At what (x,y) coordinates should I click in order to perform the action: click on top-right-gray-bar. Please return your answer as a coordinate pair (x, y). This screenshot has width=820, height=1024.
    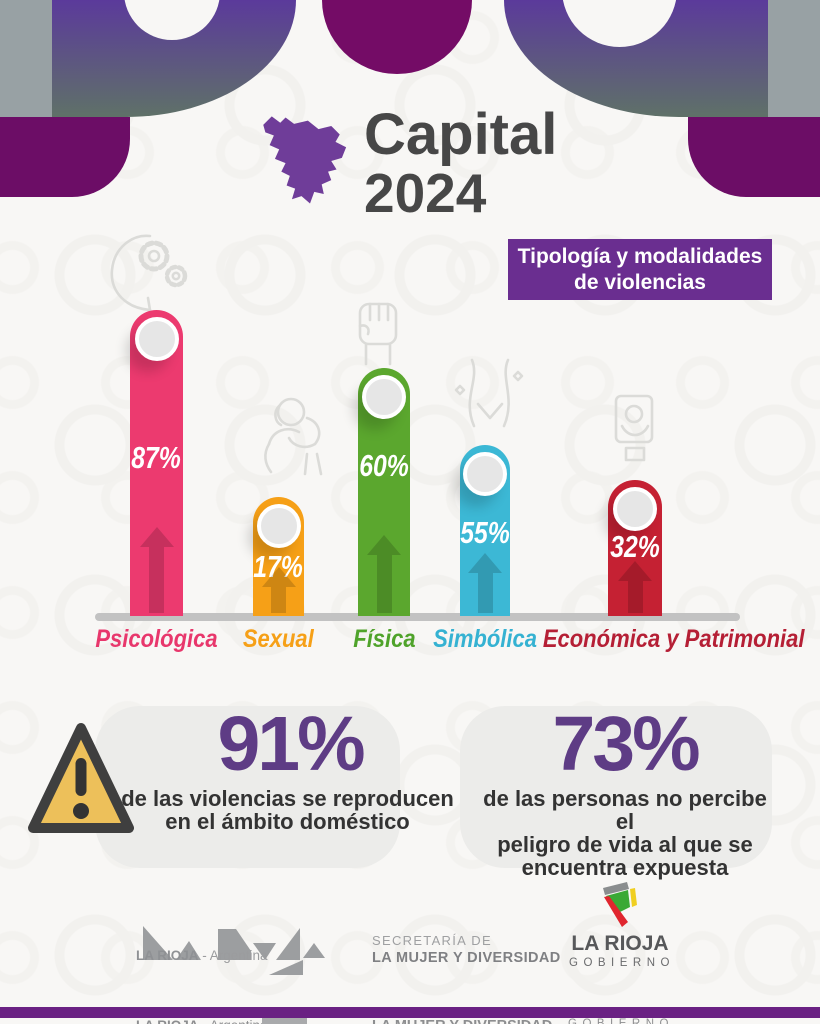
    Looking at the image, I should click on (794, 58).